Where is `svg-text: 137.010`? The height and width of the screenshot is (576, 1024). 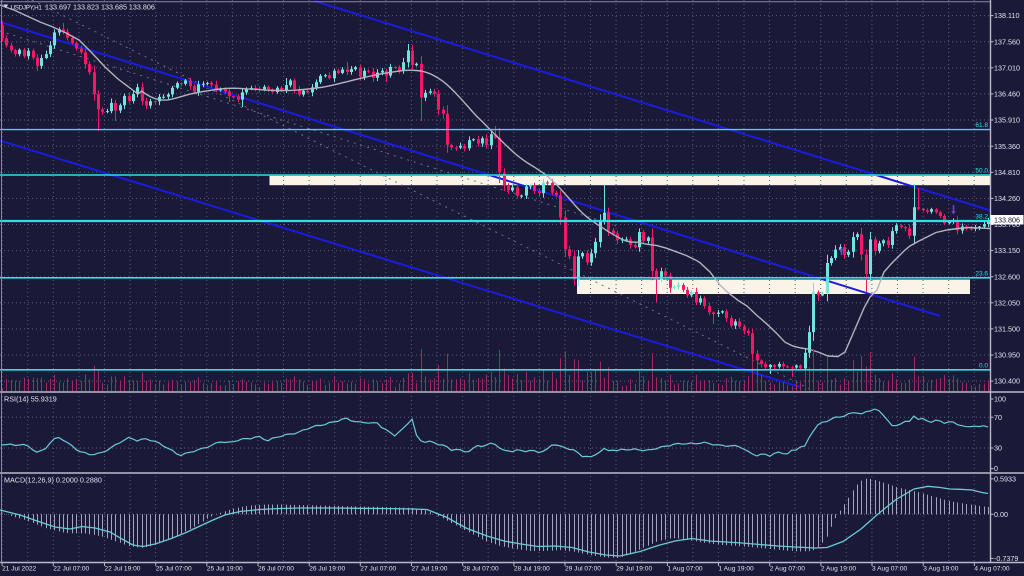 svg-text: 137.010 is located at coordinates (1007, 67).